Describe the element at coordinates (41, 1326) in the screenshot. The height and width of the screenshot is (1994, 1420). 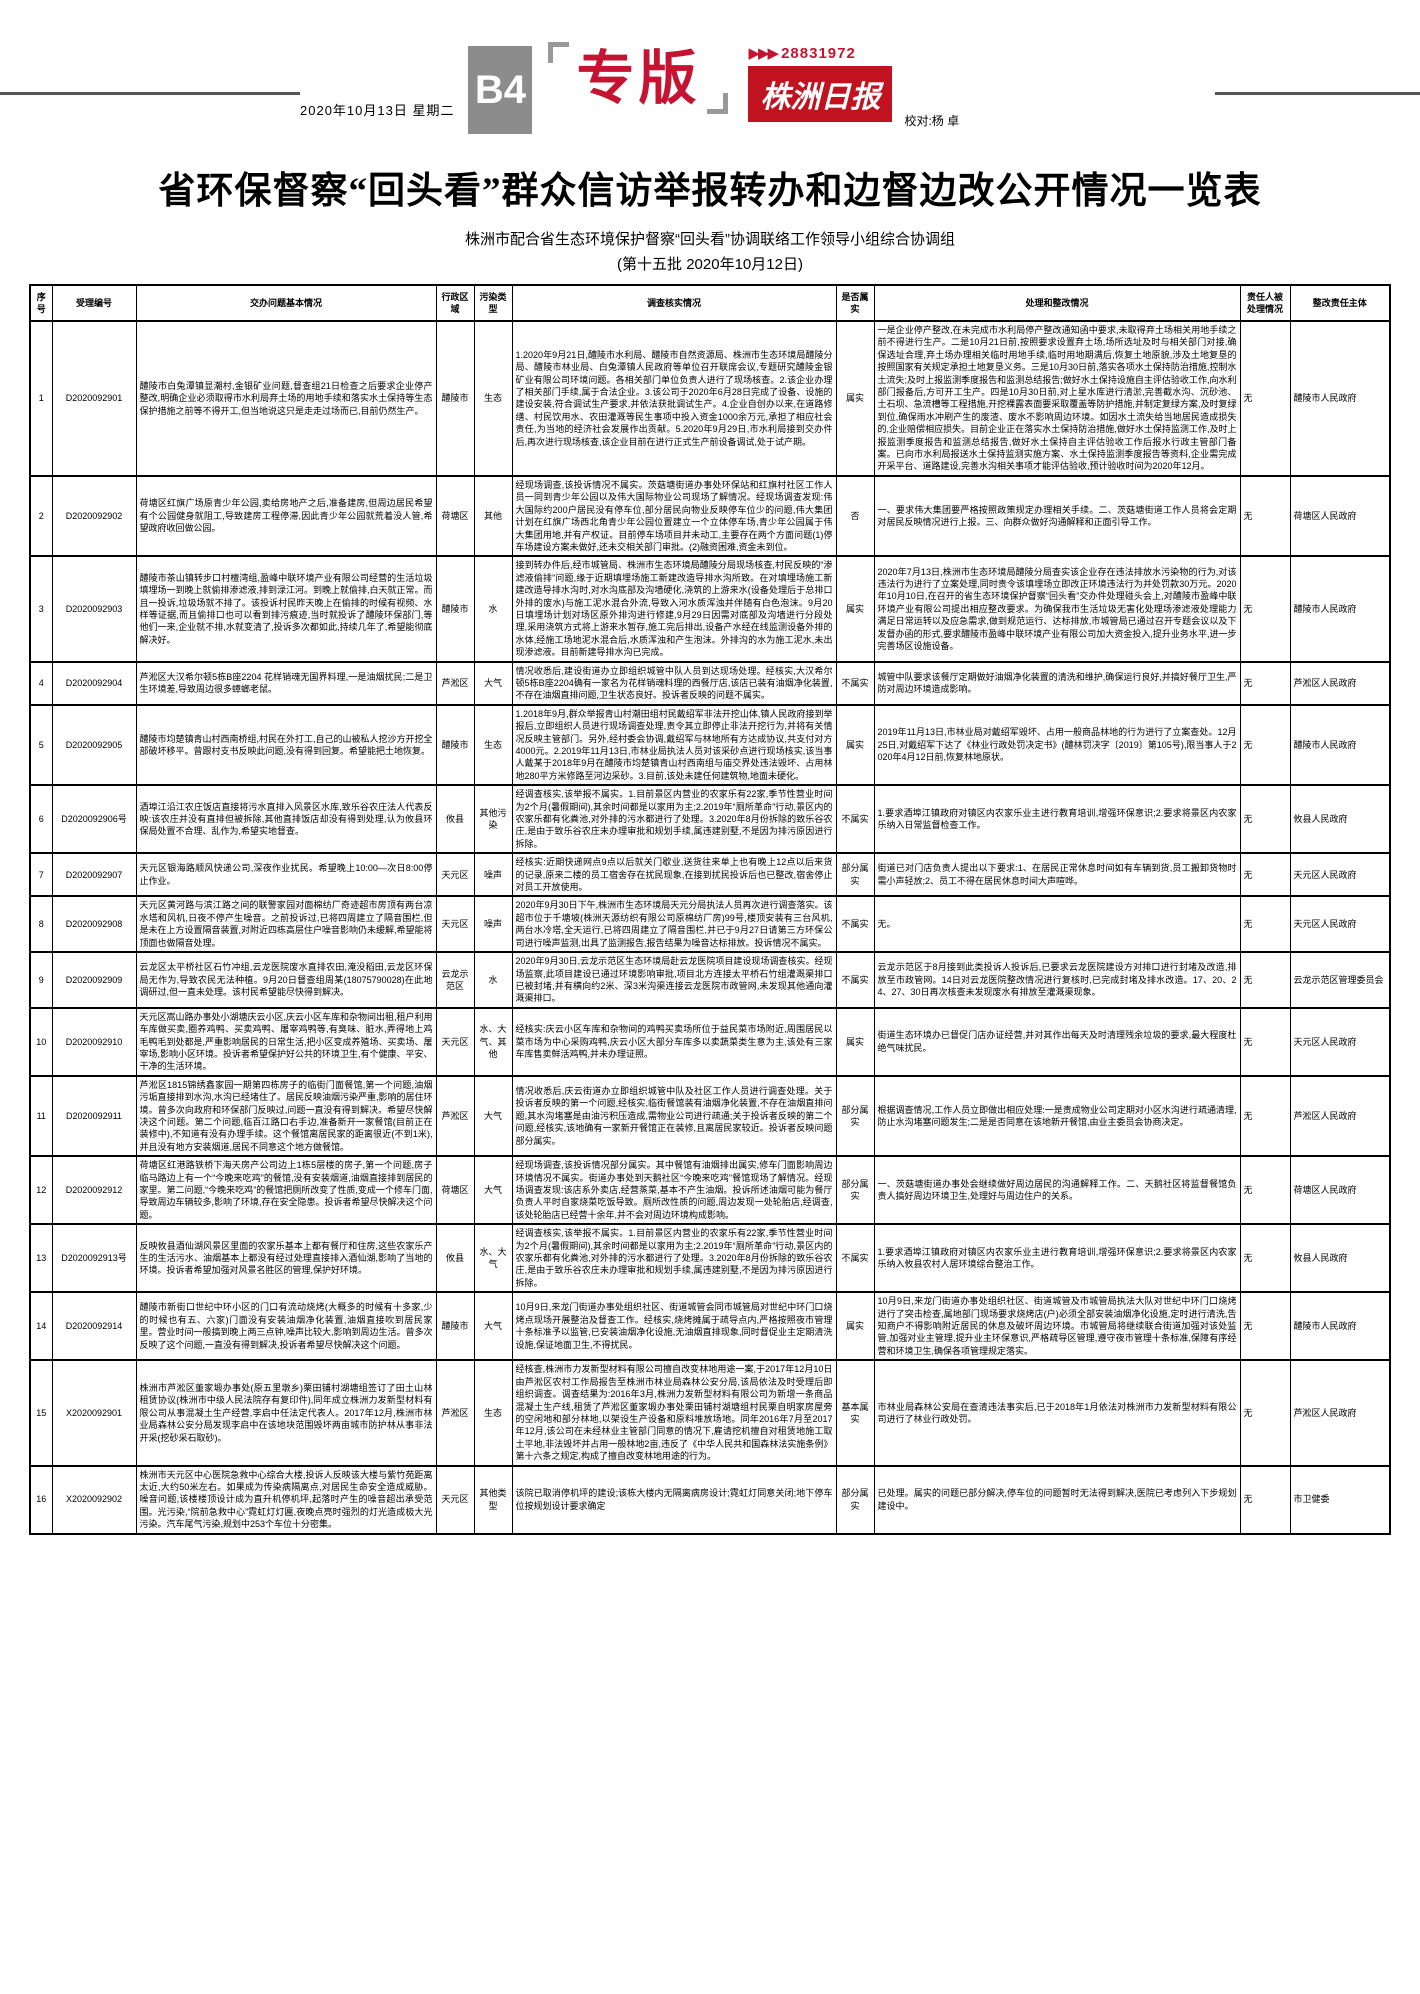
I see `cell-no: 14` at that location.